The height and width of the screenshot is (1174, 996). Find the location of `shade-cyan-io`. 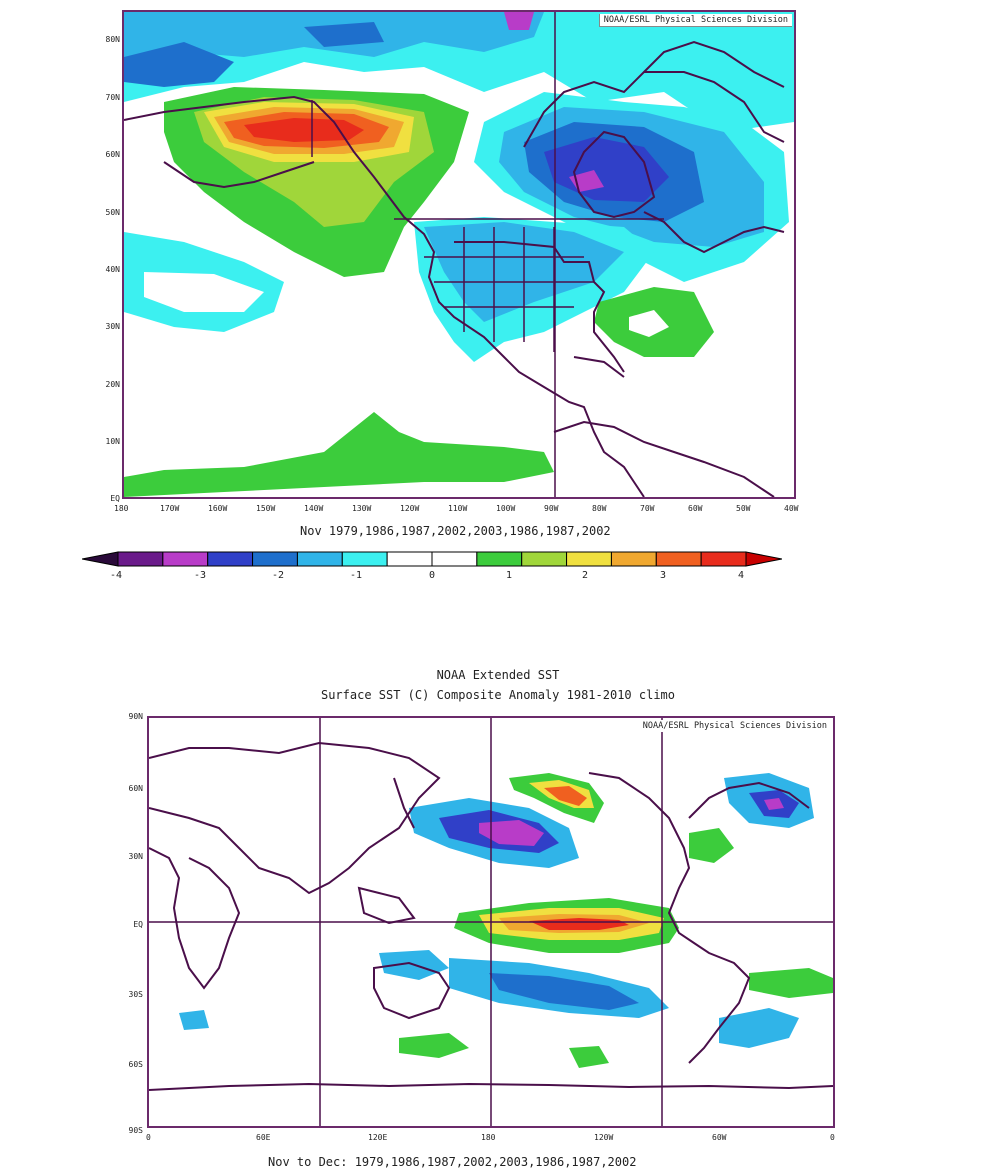

shade-cyan-io is located at coordinates (194, 1020).